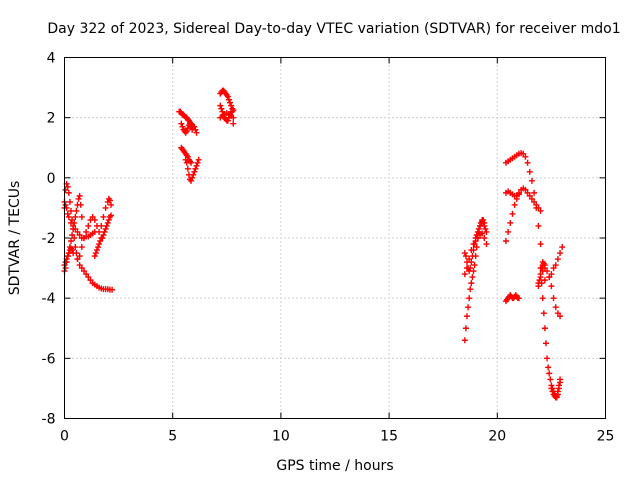 The height and width of the screenshot is (485, 640). I want to click on x-tick-label: 5, so click(172, 437).